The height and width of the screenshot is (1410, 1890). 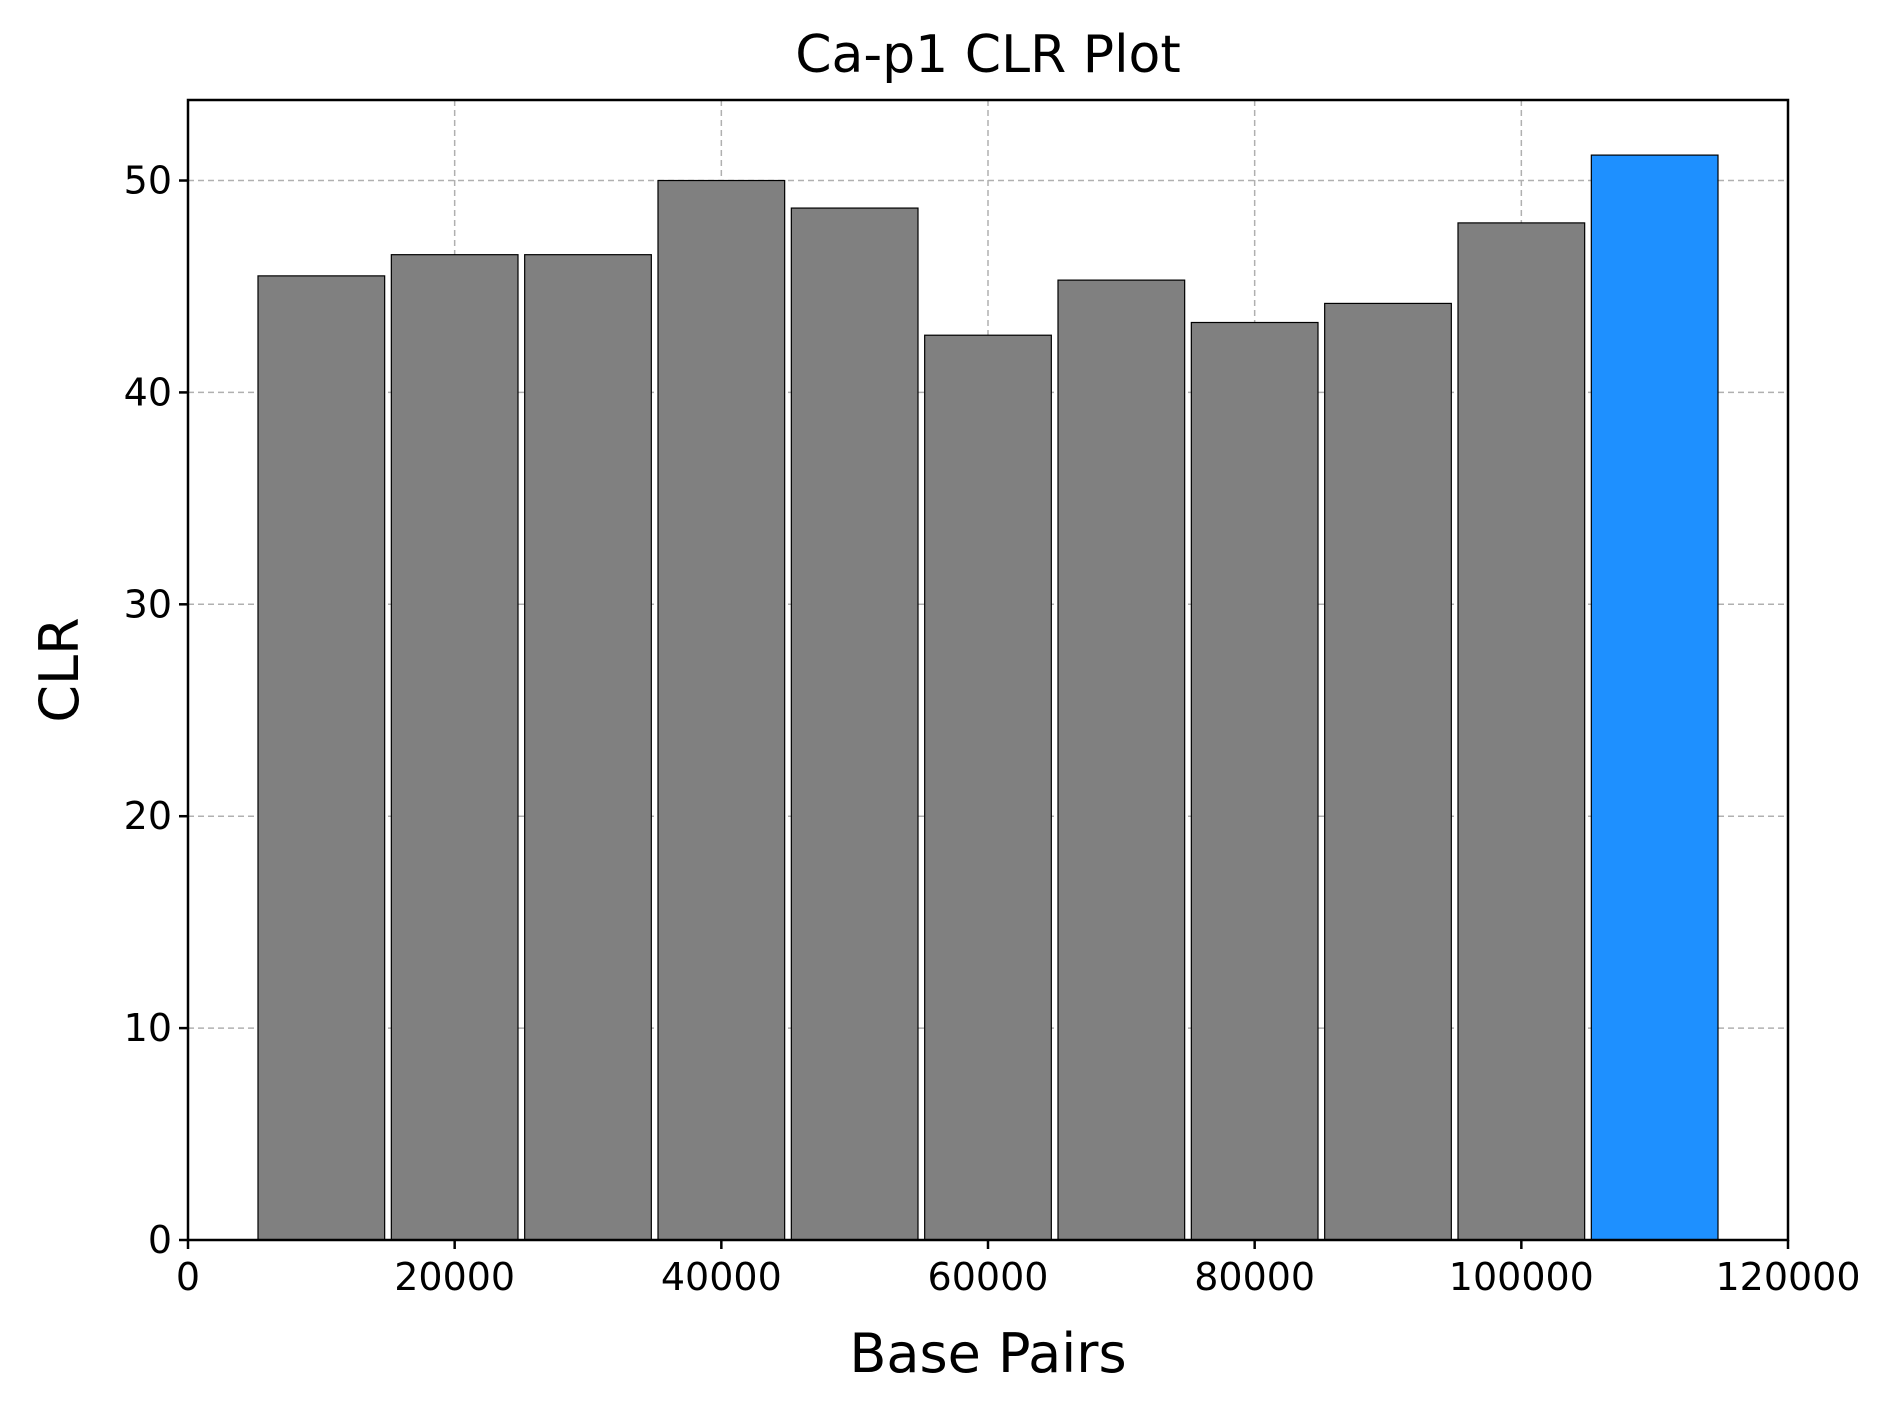 What do you see at coordinates (188, 1277) in the screenshot?
I see `x-tick-label: 0` at bounding box center [188, 1277].